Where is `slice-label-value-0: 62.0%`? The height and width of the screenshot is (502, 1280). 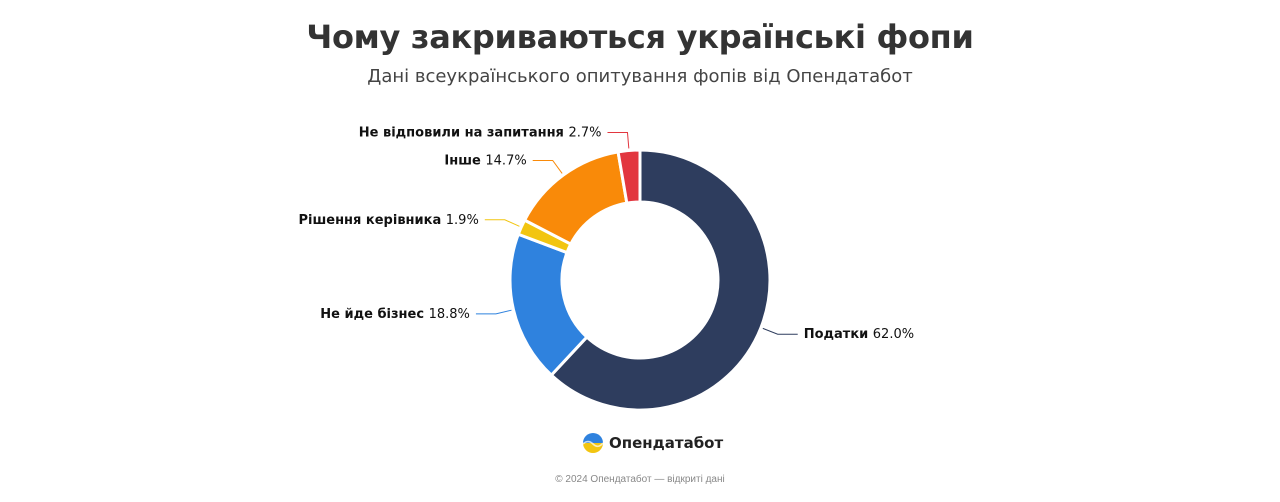 slice-label-value-0: 62.0% is located at coordinates (893, 334).